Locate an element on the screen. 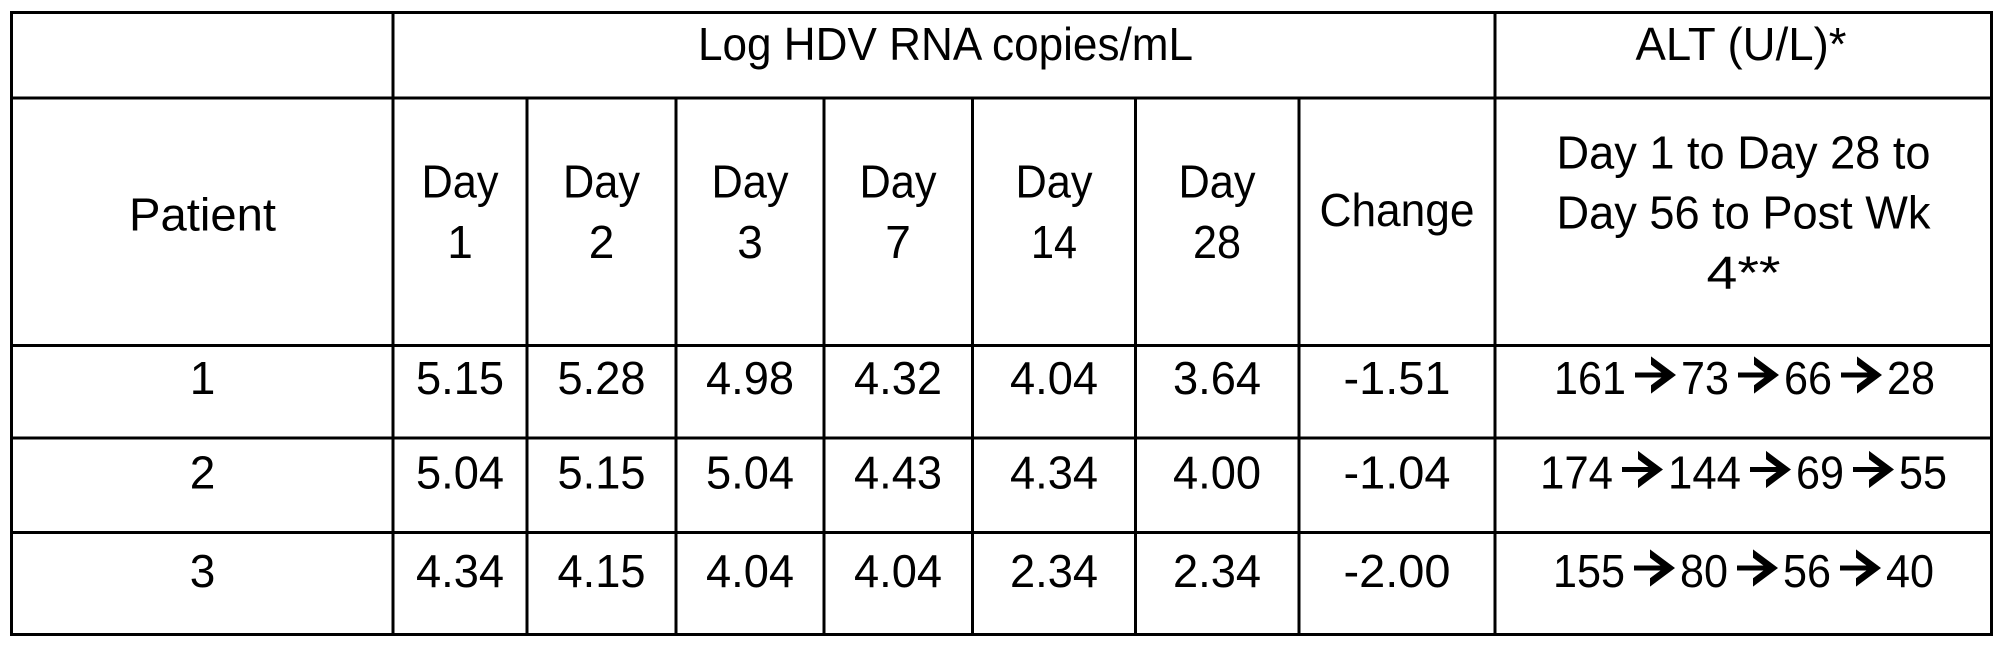  svg-text: 7 is located at coordinates (898, 242).